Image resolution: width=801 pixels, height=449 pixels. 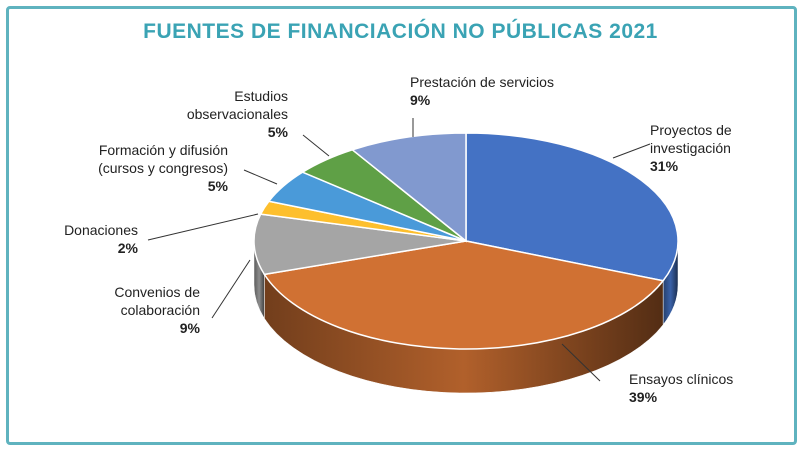 I want to click on slice-percent-2: 39%, so click(x=643, y=397).